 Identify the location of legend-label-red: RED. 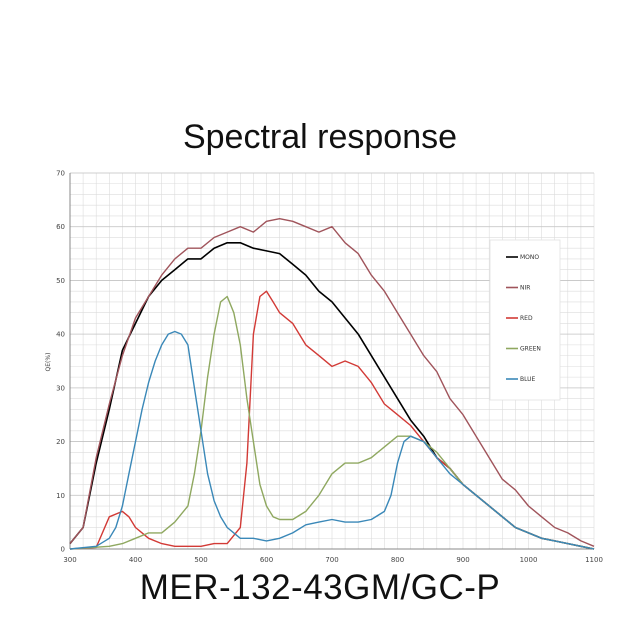
(526, 318).